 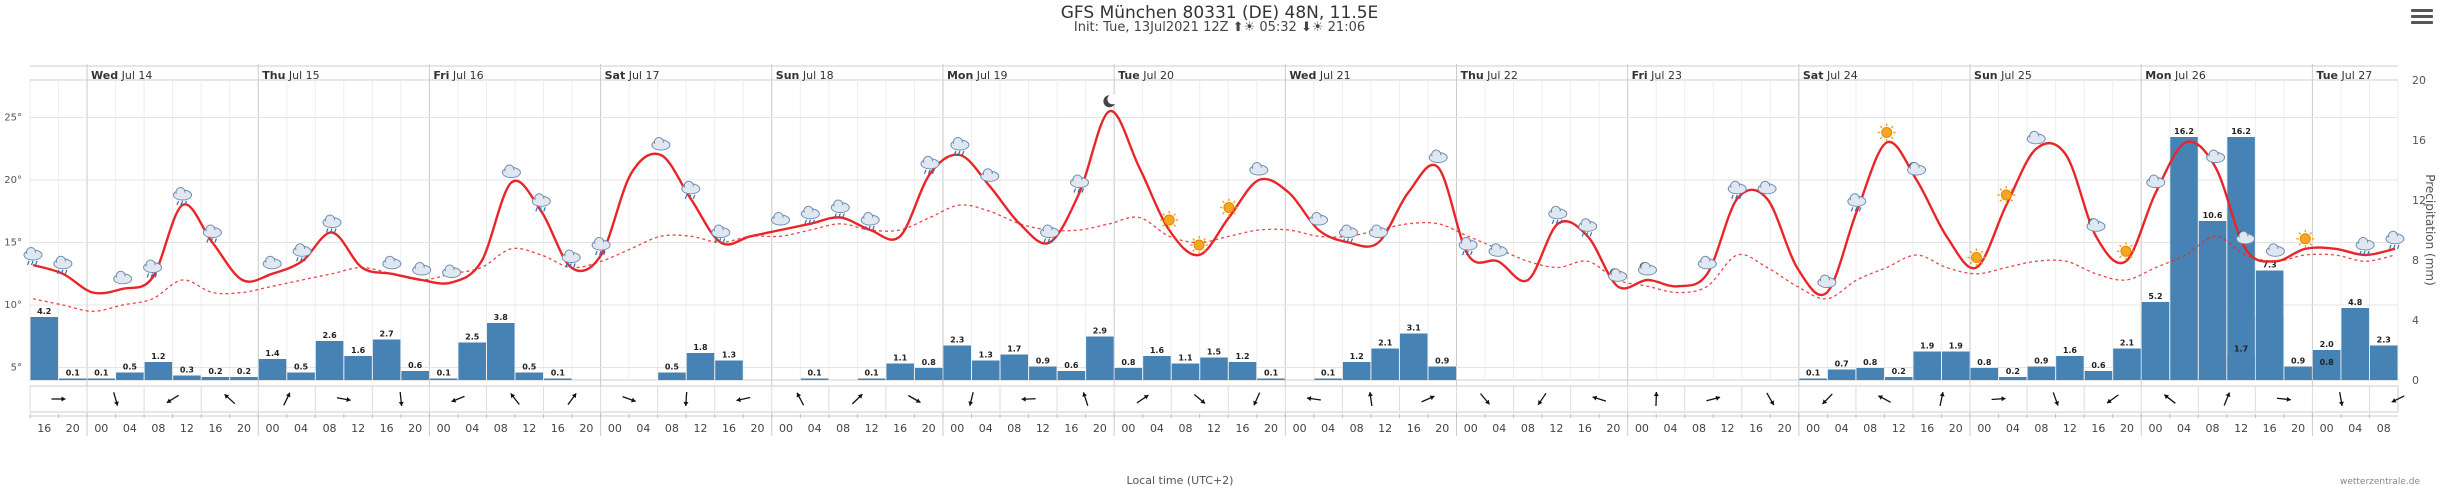 I want to click on precip-bar-label: 2.3, so click(x=957, y=340).